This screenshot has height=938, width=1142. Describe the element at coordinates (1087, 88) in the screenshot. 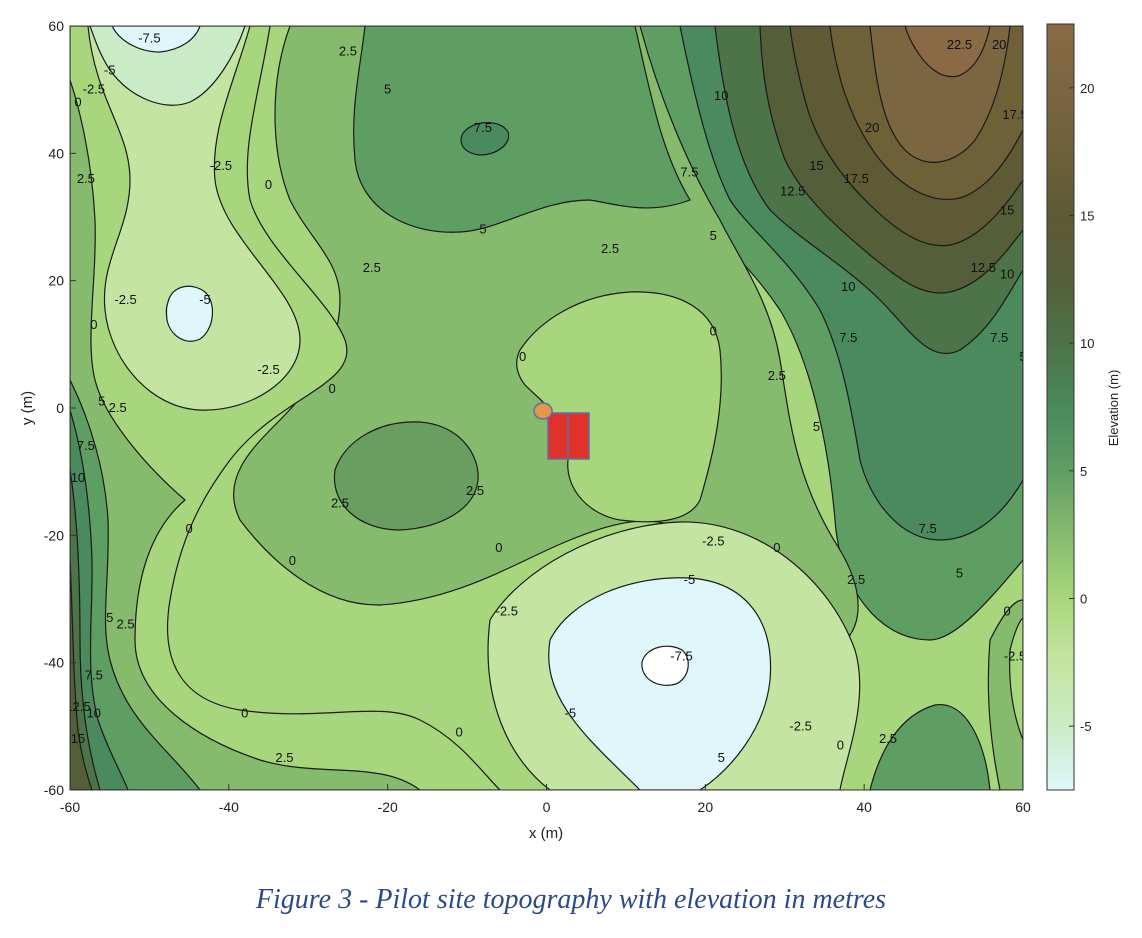

I see `colorbar-tick-label: 20` at that location.